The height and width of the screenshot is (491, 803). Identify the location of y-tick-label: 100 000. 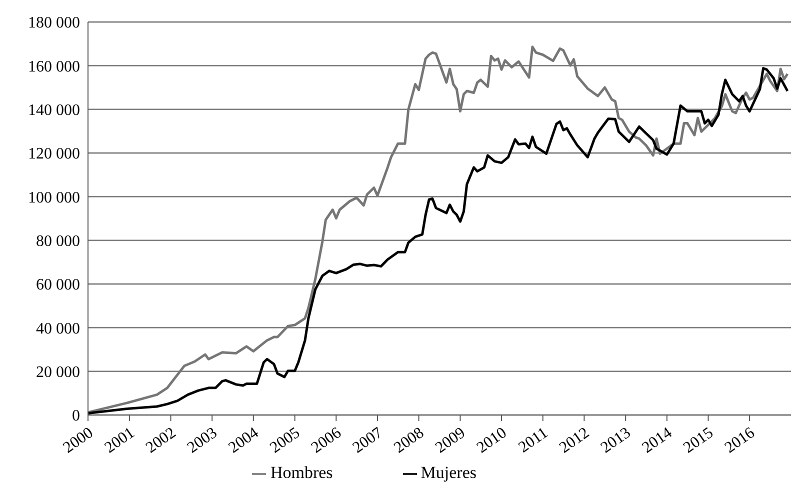
(54, 197).